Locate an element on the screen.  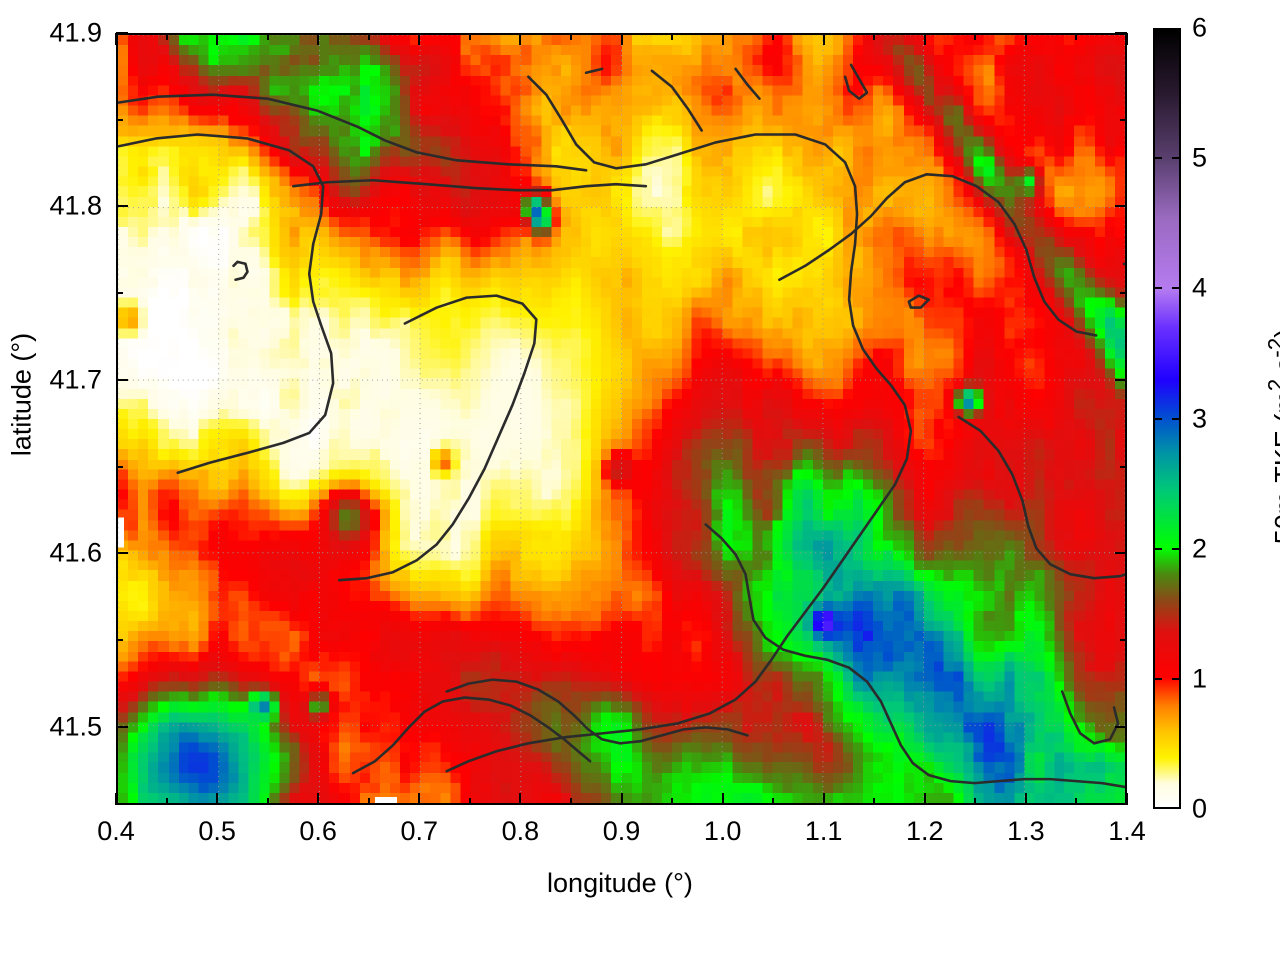
colorbar-tick-label: 4 is located at coordinates (1200, 287).